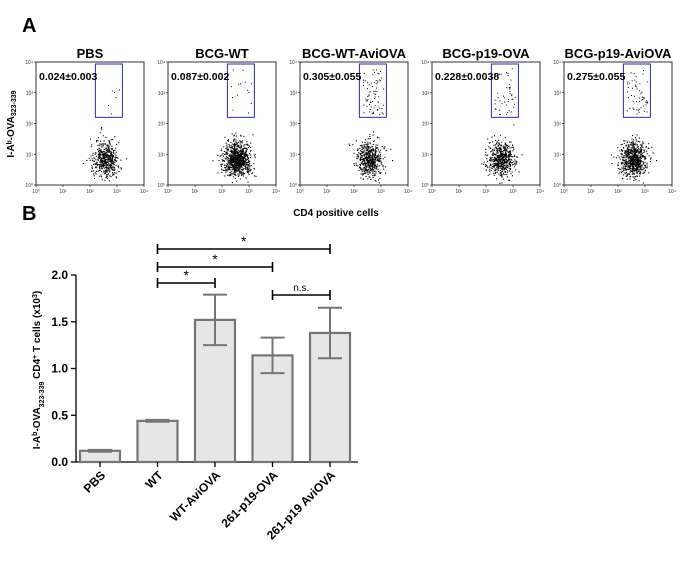  Describe the element at coordinates (161, 63) in the screenshot. I see `flow-y-tick-label: 10⁴` at that location.